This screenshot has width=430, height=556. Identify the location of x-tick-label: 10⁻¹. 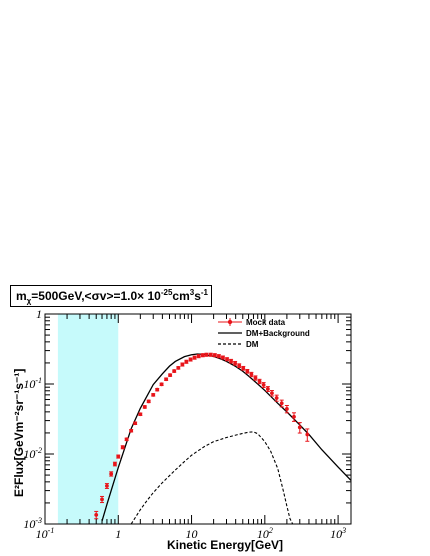
(45, 533).